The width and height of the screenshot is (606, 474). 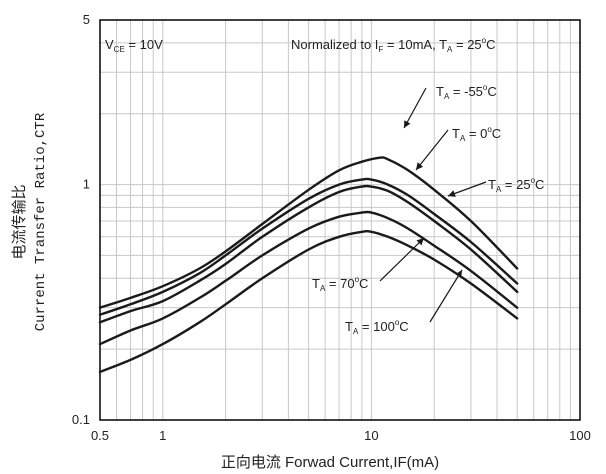 I want to click on series-label-3: TA = 70oC, so click(x=340, y=284).